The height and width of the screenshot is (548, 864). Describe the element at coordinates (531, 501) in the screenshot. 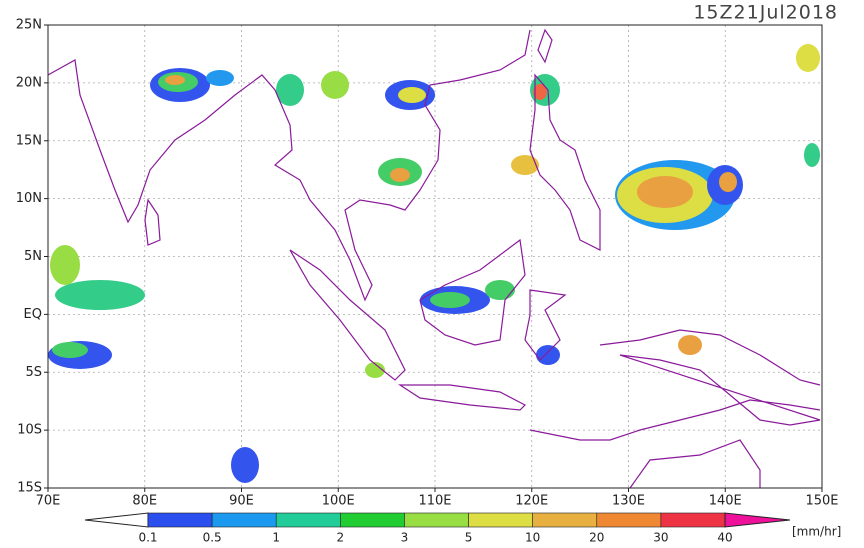

I see `lon-label: 120E` at that location.